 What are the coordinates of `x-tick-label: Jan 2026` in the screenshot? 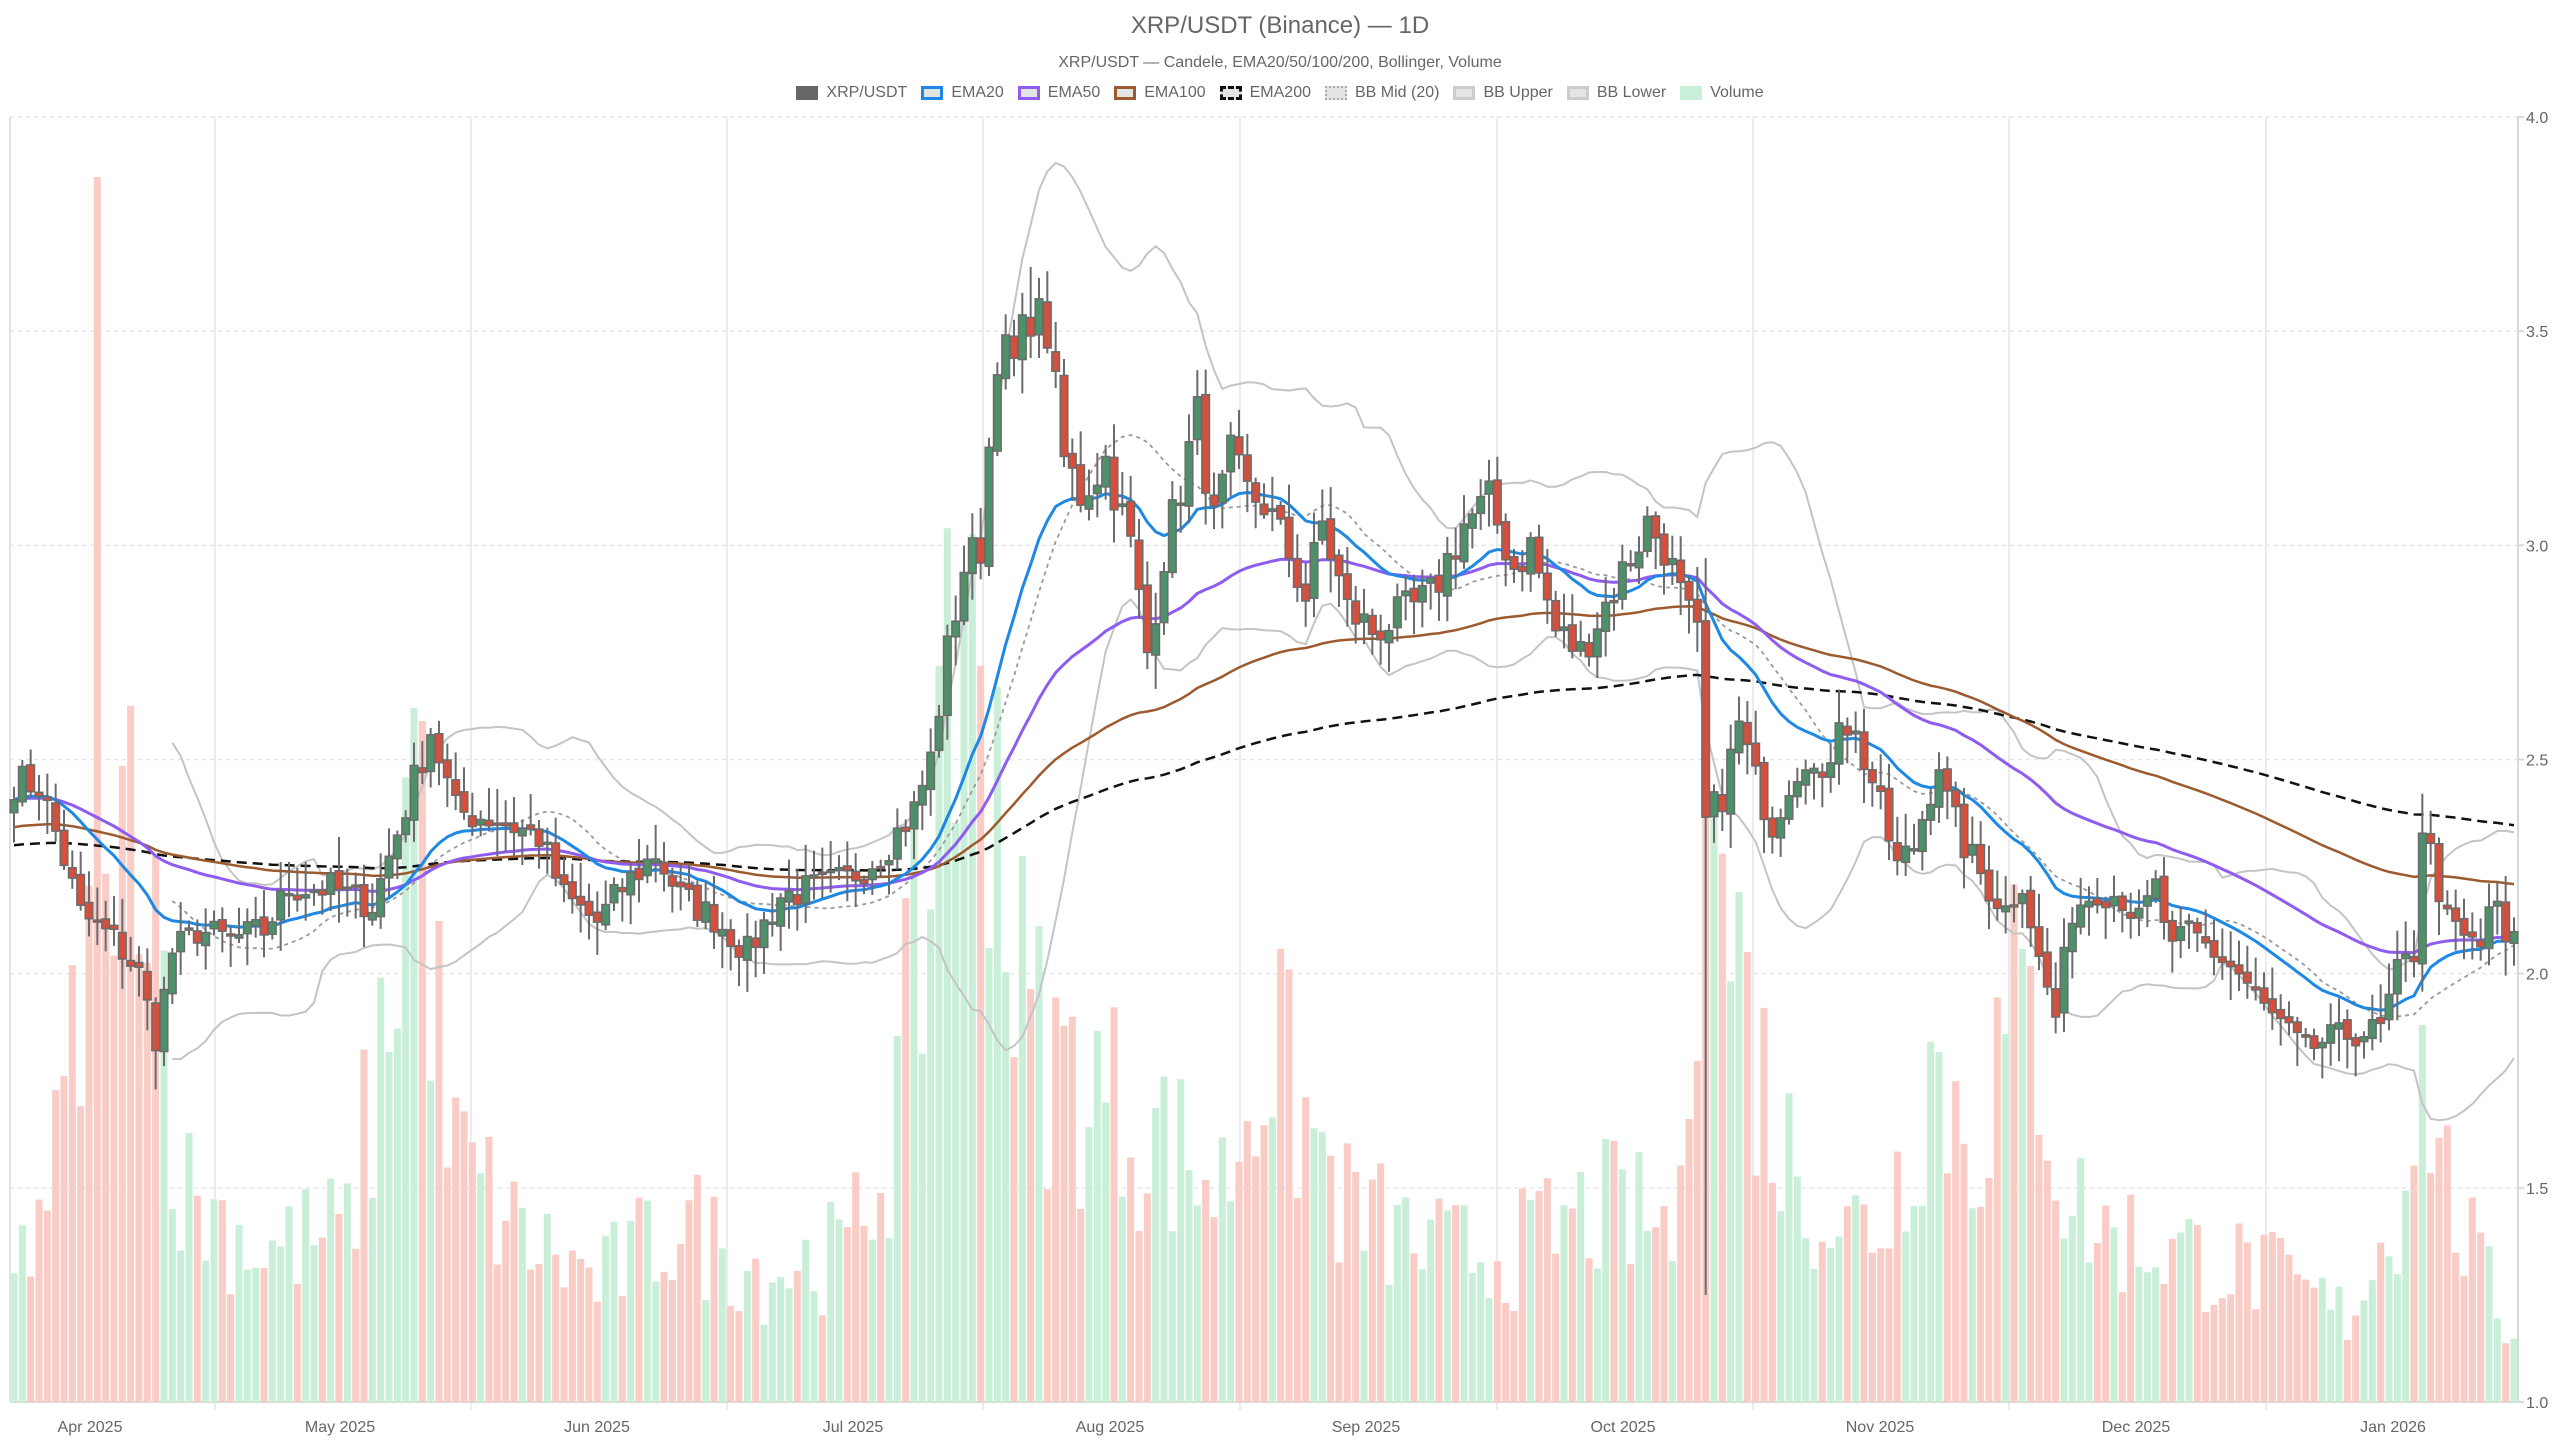 It's located at (2393, 1427).